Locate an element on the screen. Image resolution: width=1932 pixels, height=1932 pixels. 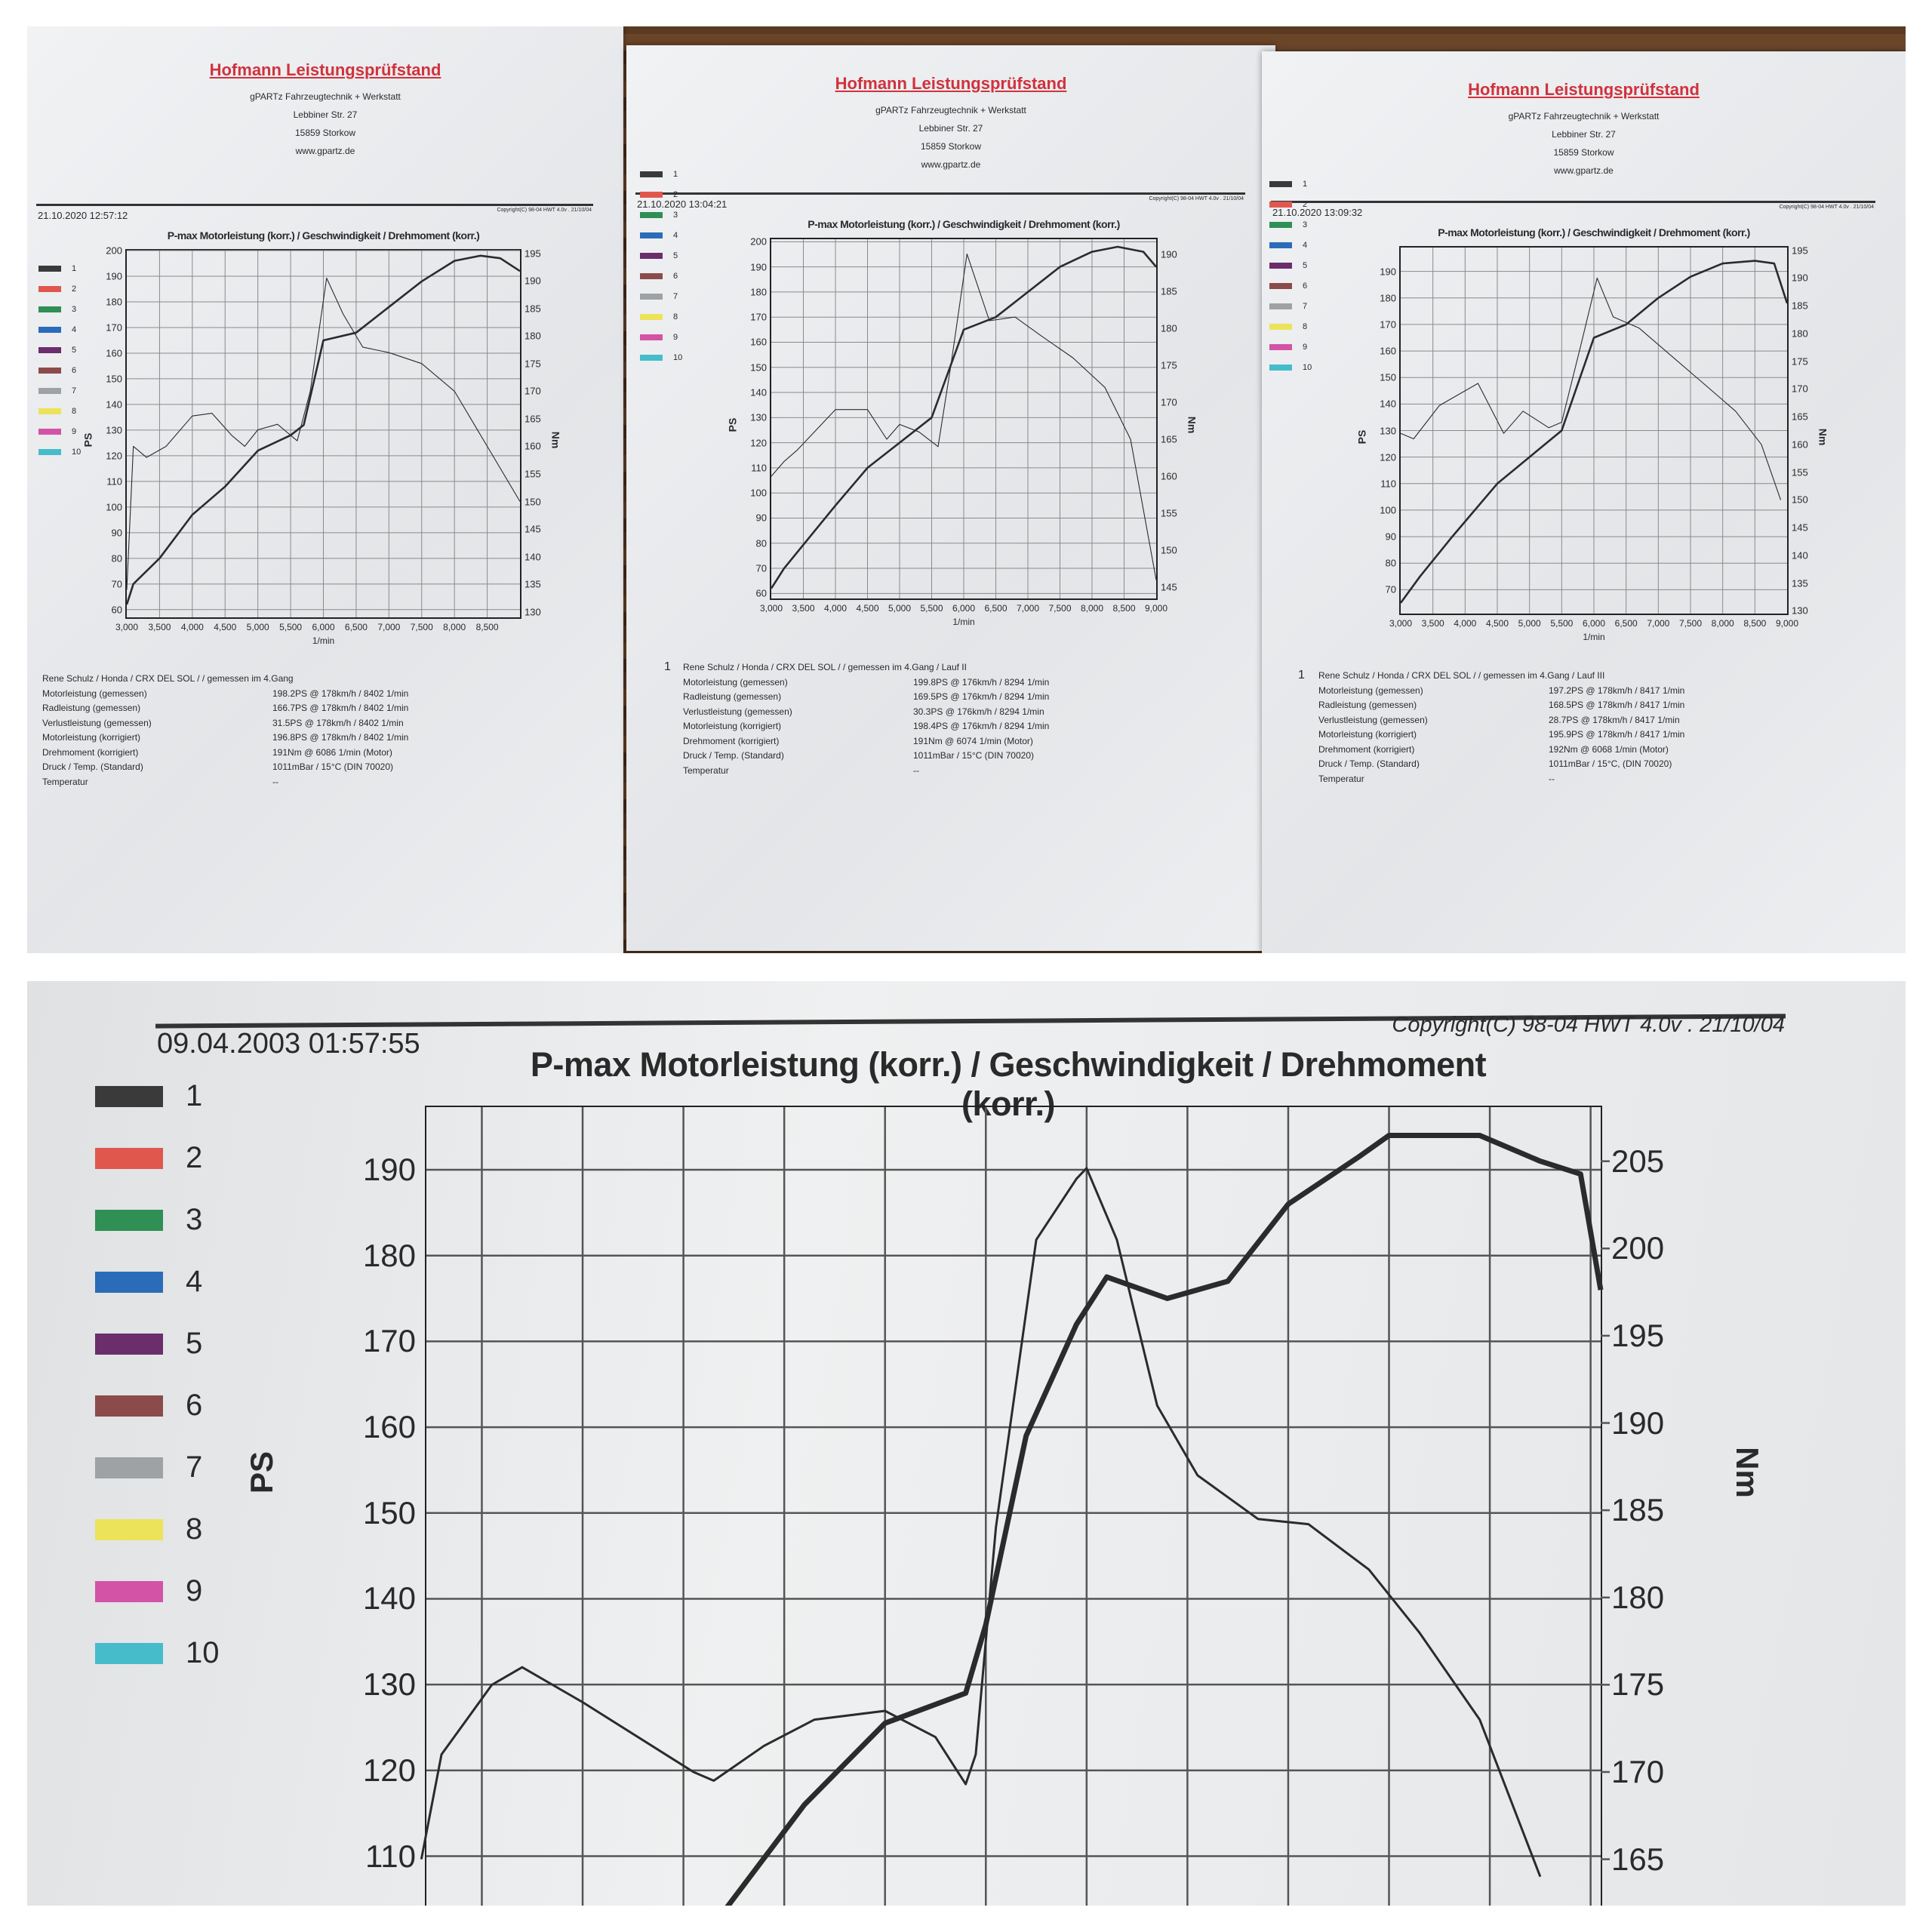
legend-item-1: 1 is located at coordinates (57, 268).